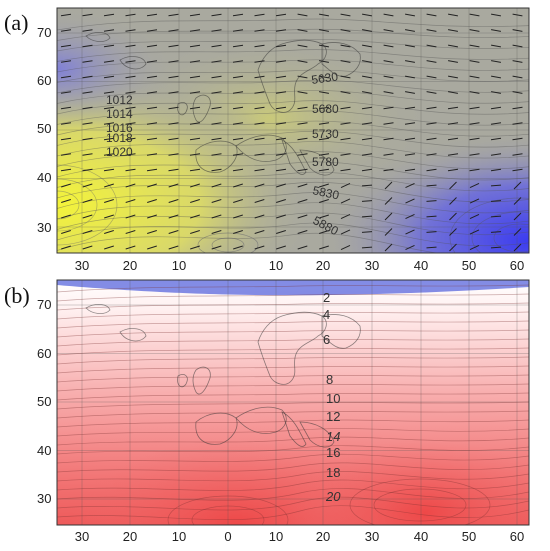 This screenshot has width=550, height=551. Describe the element at coordinates (299, 265) in the screenshot. I see `panel-a-x-ticks: 30 20 10 0 10 20 30 40 50 60` at that location.